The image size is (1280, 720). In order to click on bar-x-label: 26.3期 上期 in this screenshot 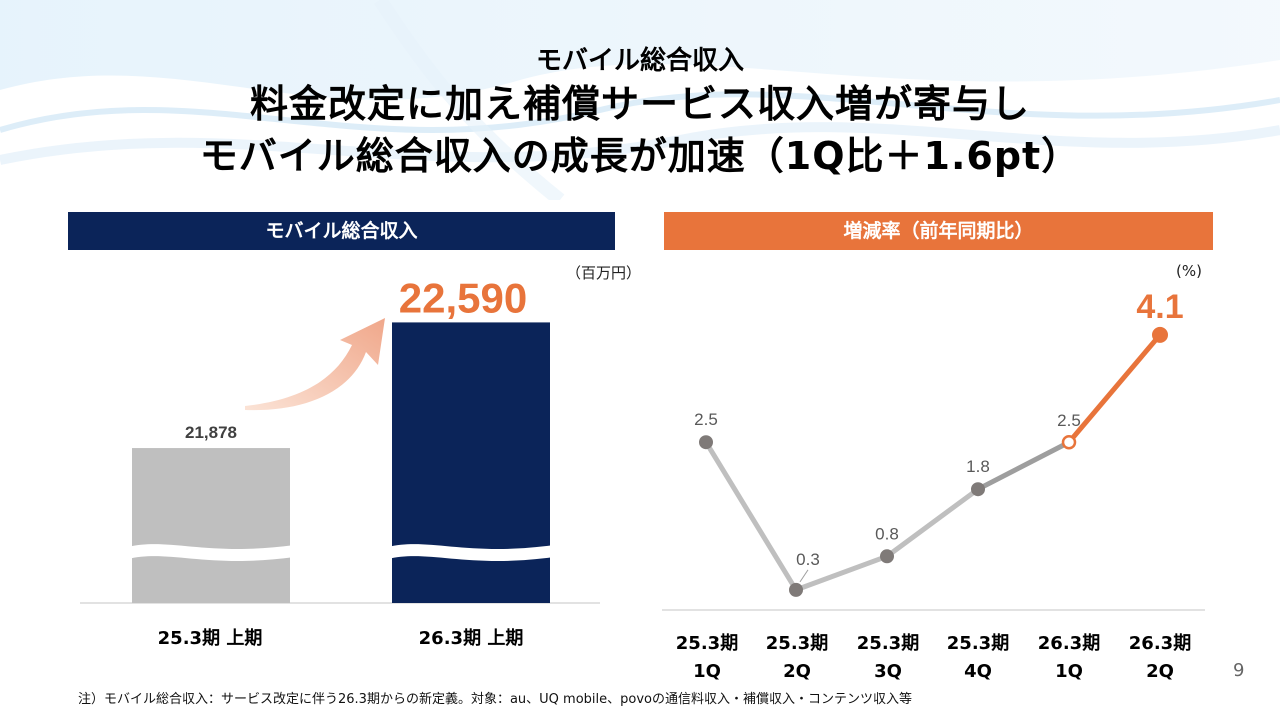, I will do `click(471, 638)`.